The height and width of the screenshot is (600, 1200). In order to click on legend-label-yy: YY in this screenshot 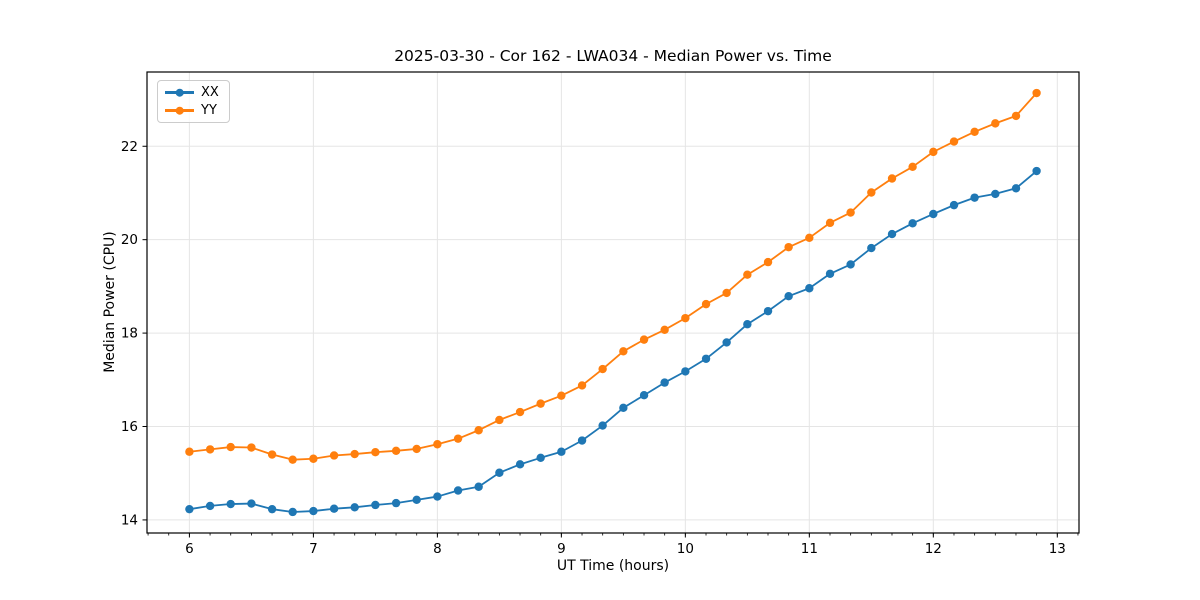, I will do `click(209, 110)`.